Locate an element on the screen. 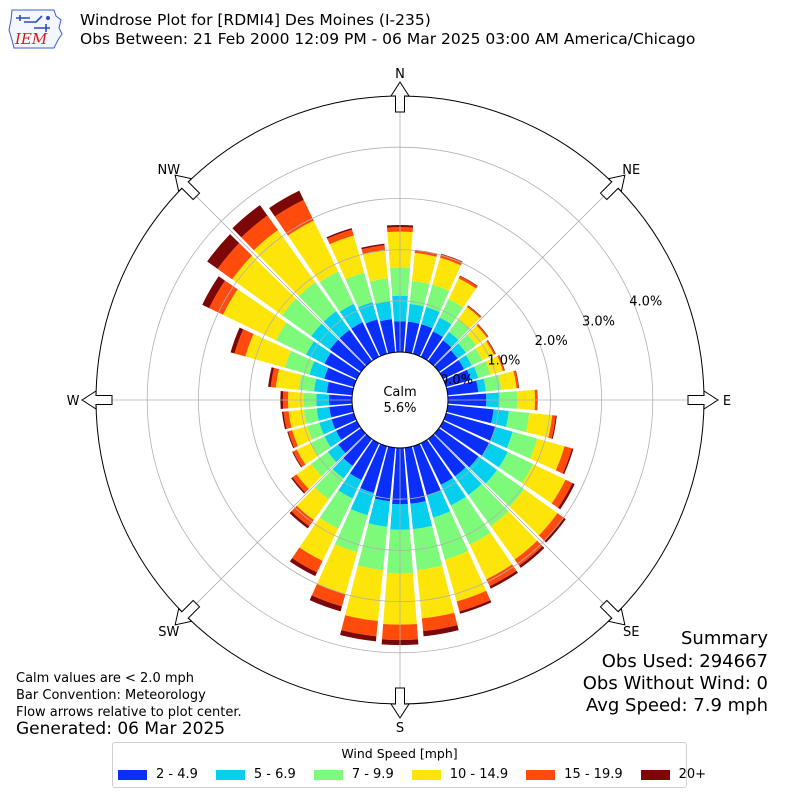  calm-label: Calm is located at coordinates (399, 392).